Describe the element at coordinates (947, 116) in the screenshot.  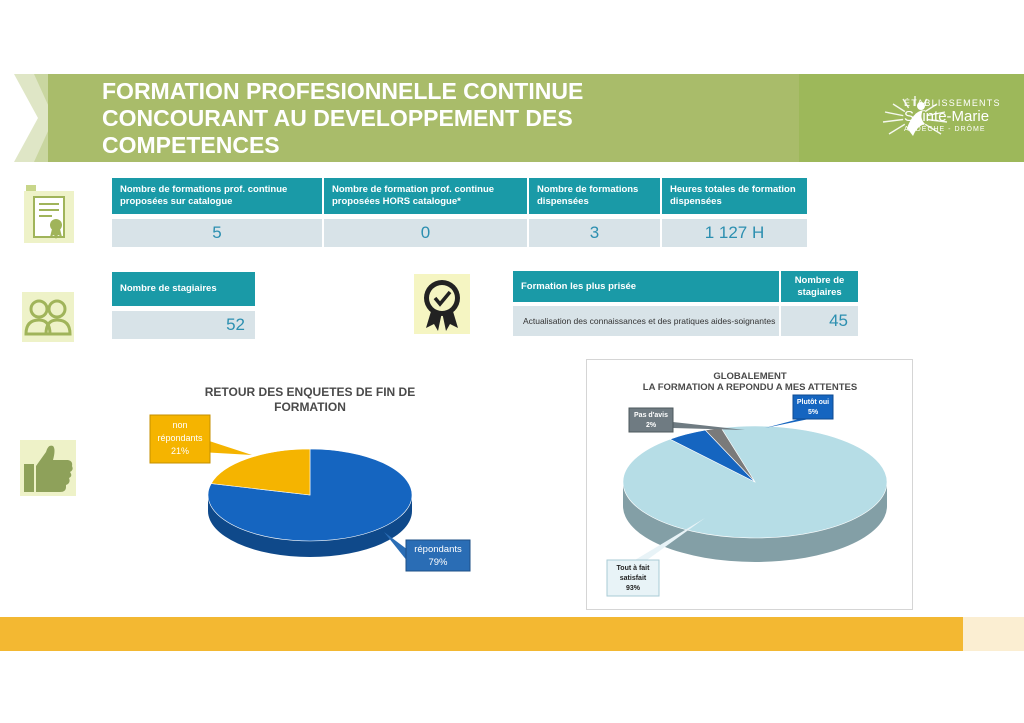
I see `logo-line2: Sainte-Marie` at that location.